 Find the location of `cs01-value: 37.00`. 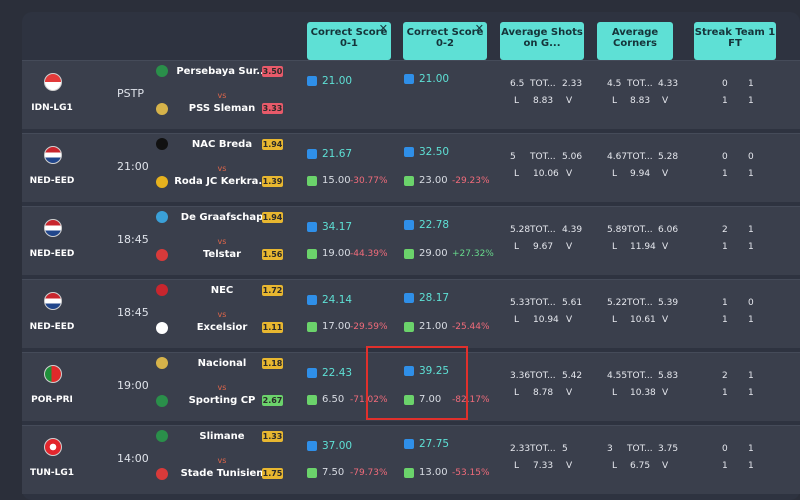

cs01-value: 37.00 is located at coordinates (337, 446).